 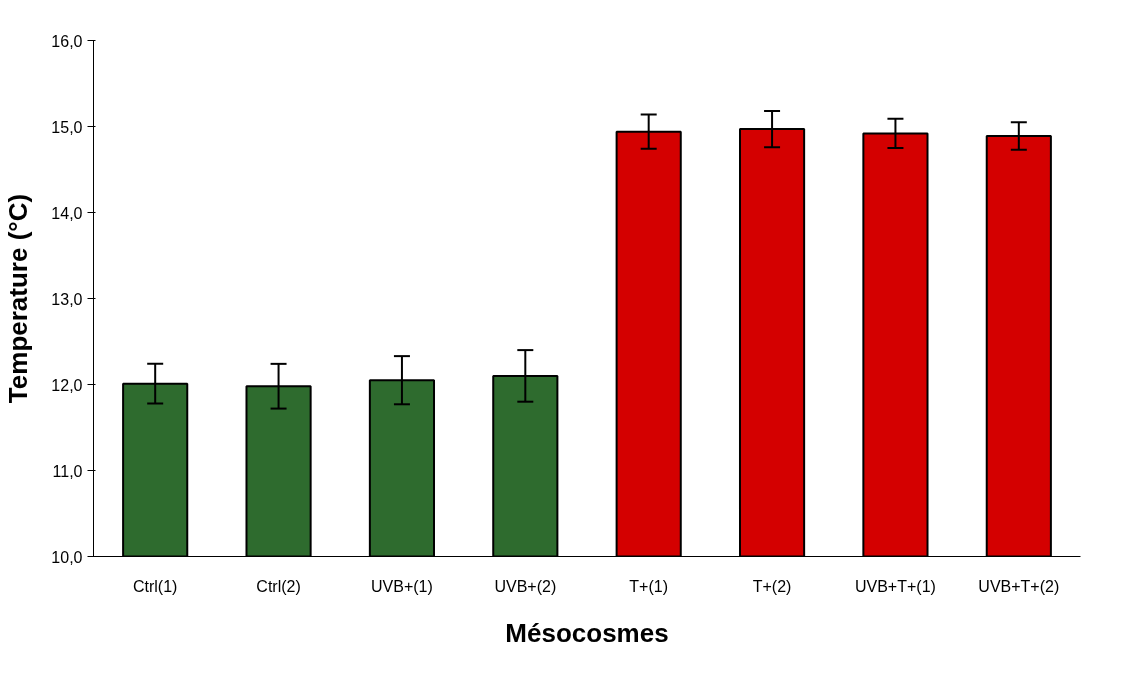 What do you see at coordinates (18, 298) in the screenshot?
I see `y-axis-title: Temperature (°C)` at bounding box center [18, 298].